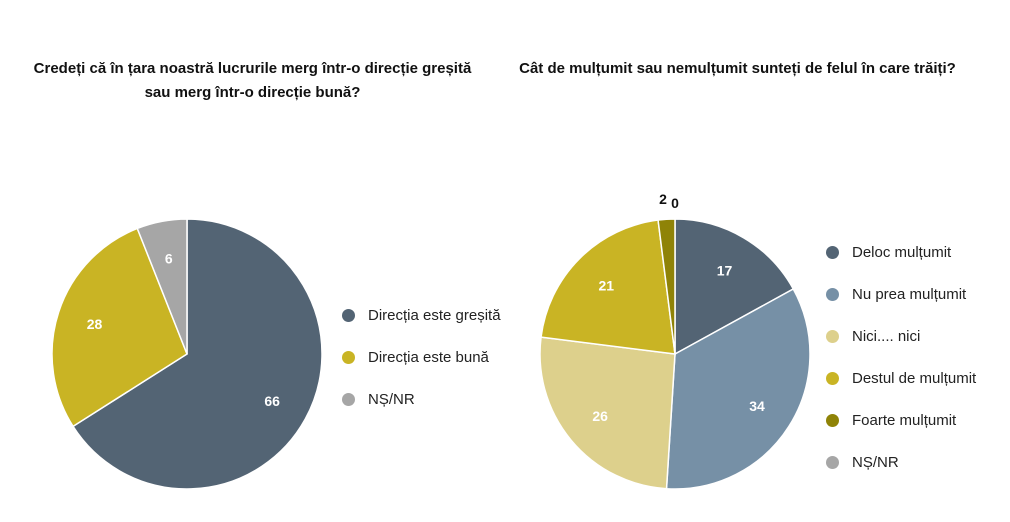 This screenshot has width=1010, height=522. What do you see at coordinates (675, 203) in the screenshot?
I see `data-label-nș-nr: 0` at bounding box center [675, 203].